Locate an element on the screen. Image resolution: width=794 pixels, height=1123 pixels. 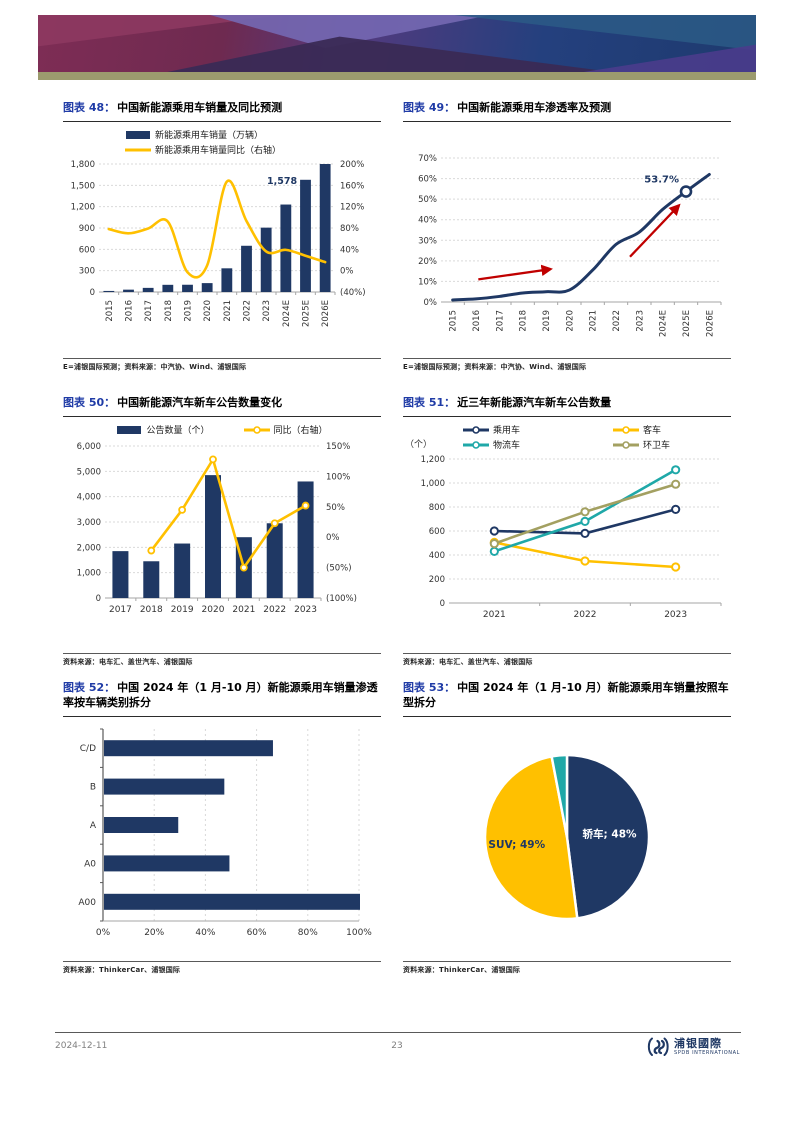
svg-text: 900 is located at coordinates (87, 229).